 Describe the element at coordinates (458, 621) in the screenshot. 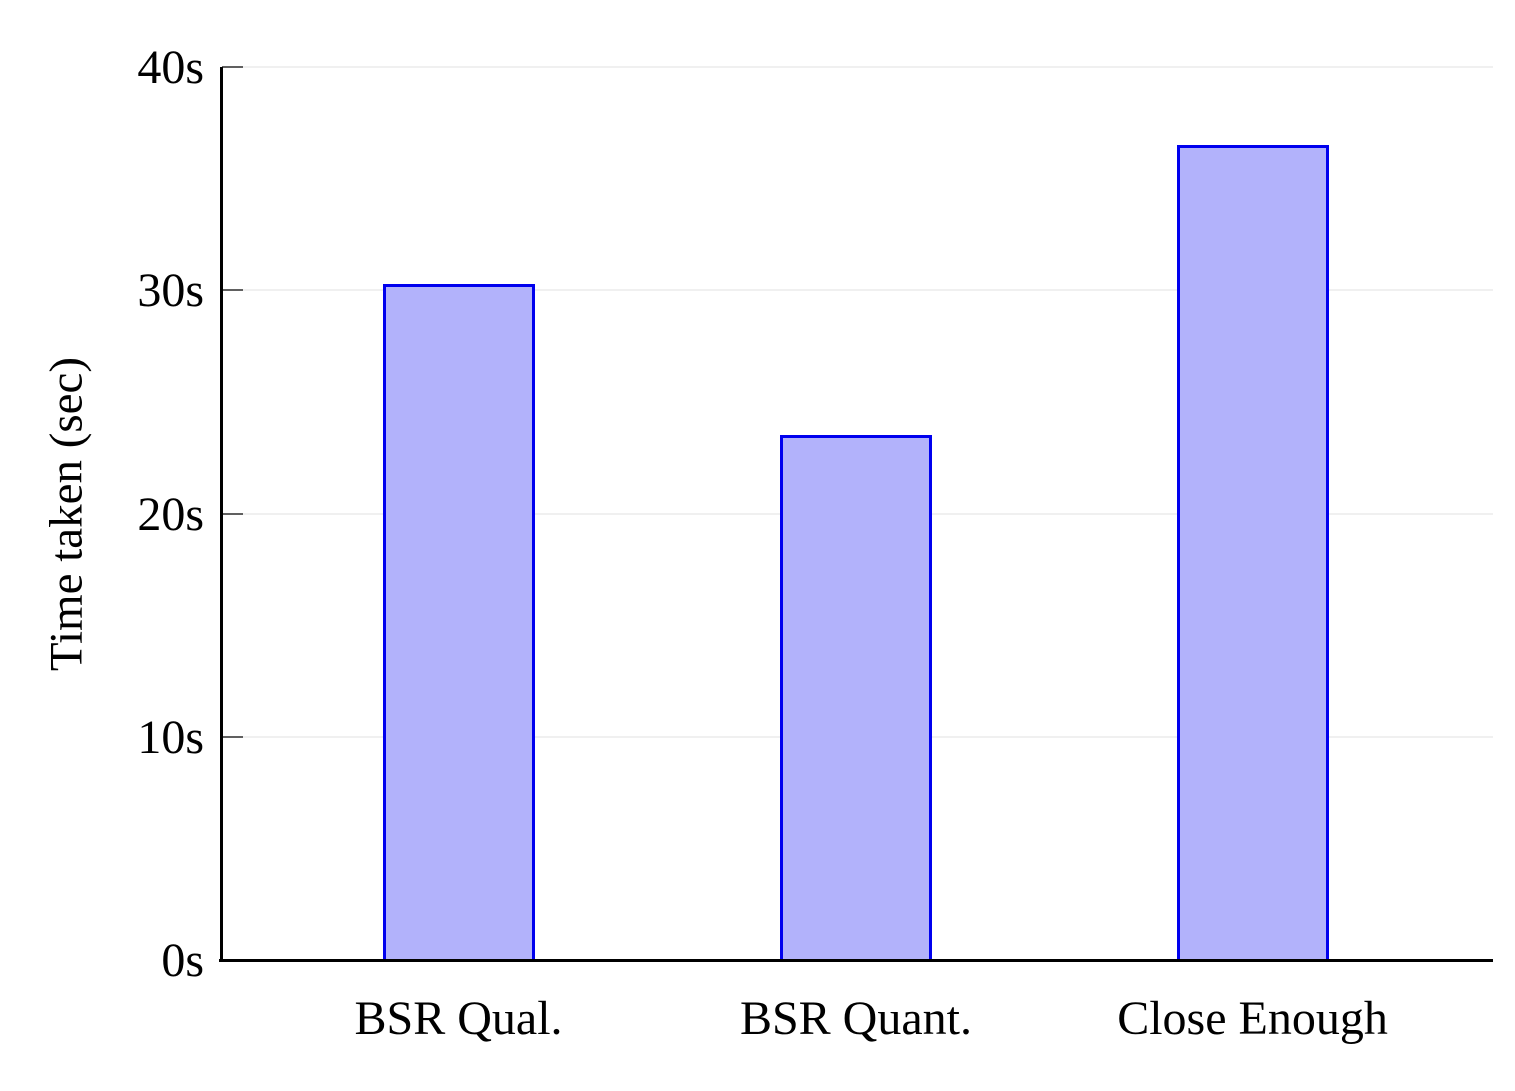

I see `bar-bsr-qual` at that location.